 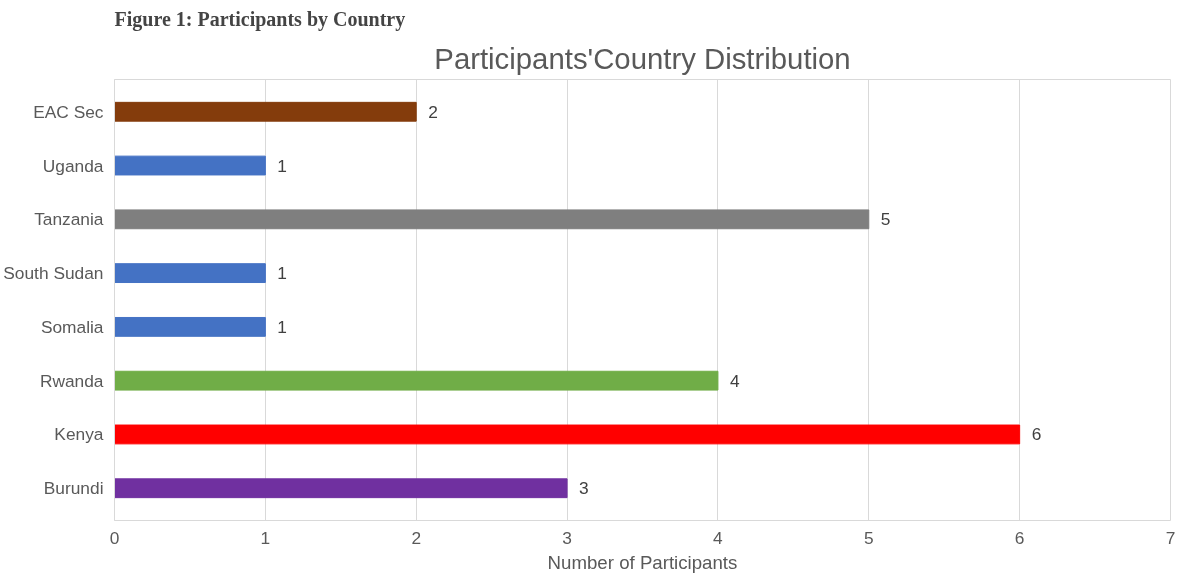 What do you see at coordinates (79, 434) in the screenshot?
I see `y-tick-label: Kenya` at bounding box center [79, 434].